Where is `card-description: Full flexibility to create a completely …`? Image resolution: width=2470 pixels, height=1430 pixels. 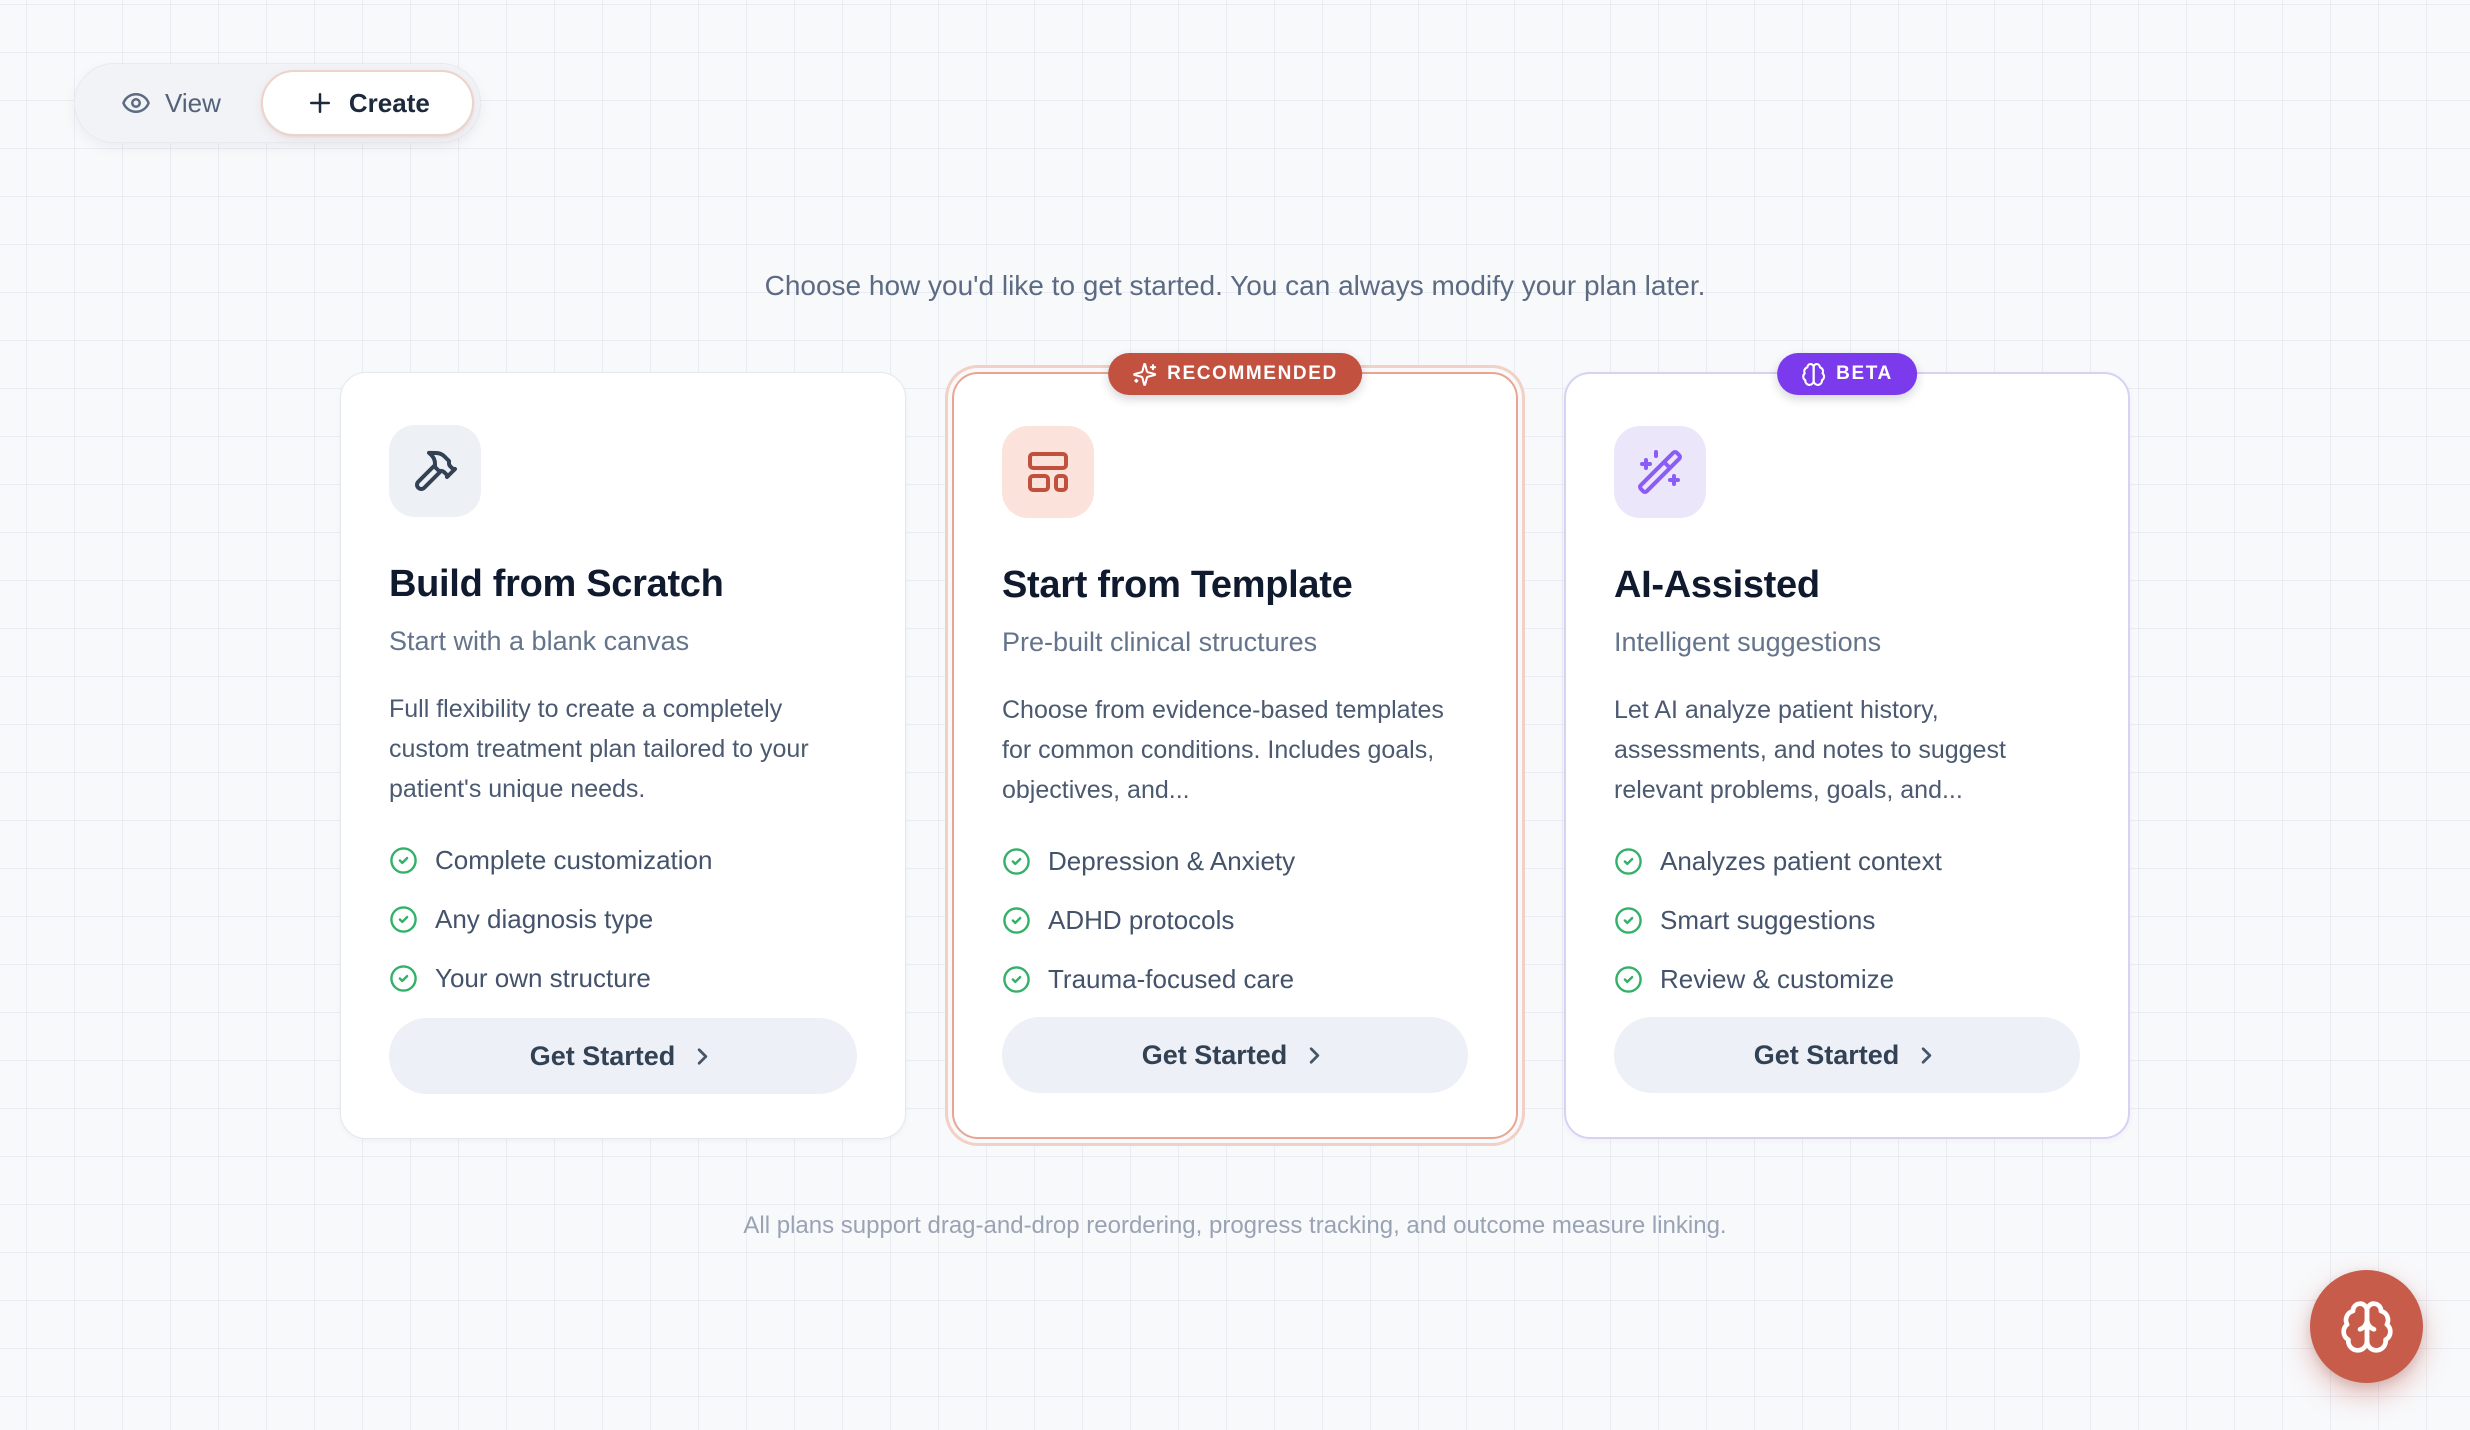
card-description: Full flexibility to create a completely … is located at coordinates (599, 749).